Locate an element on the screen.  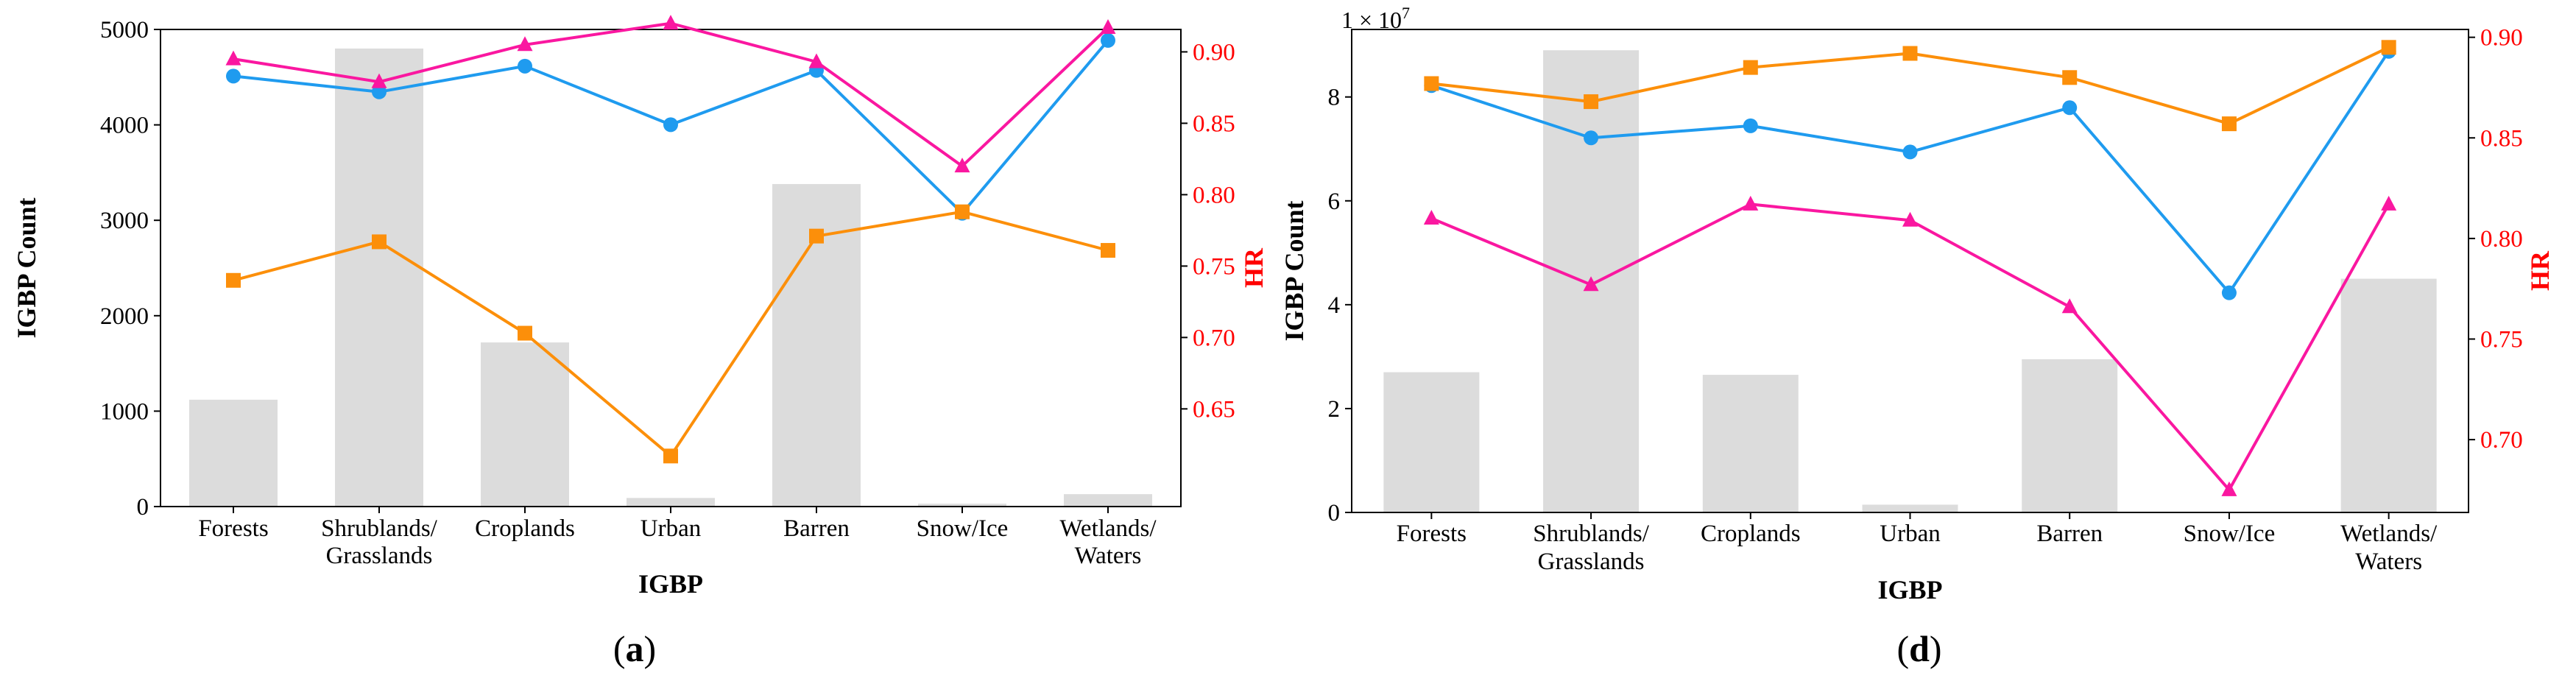
panel-a-left-tick-label: 1000 is located at coordinates (124, 411).